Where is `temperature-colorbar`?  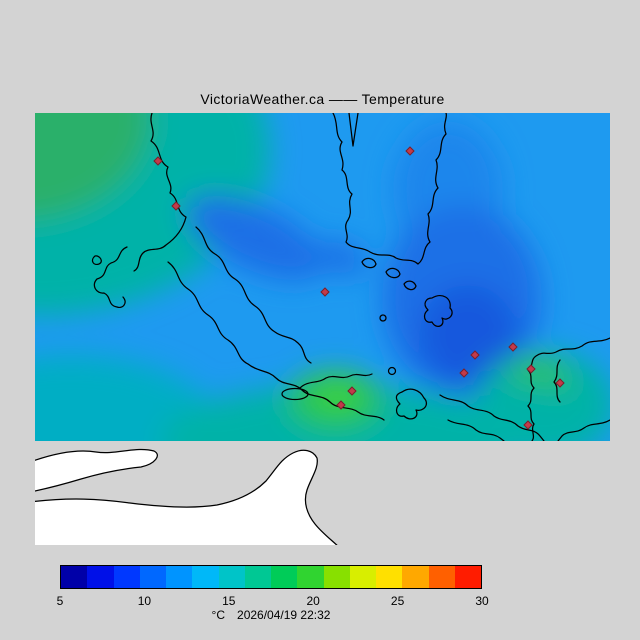 temperature-colorbar is located at coordinates (271, 577).